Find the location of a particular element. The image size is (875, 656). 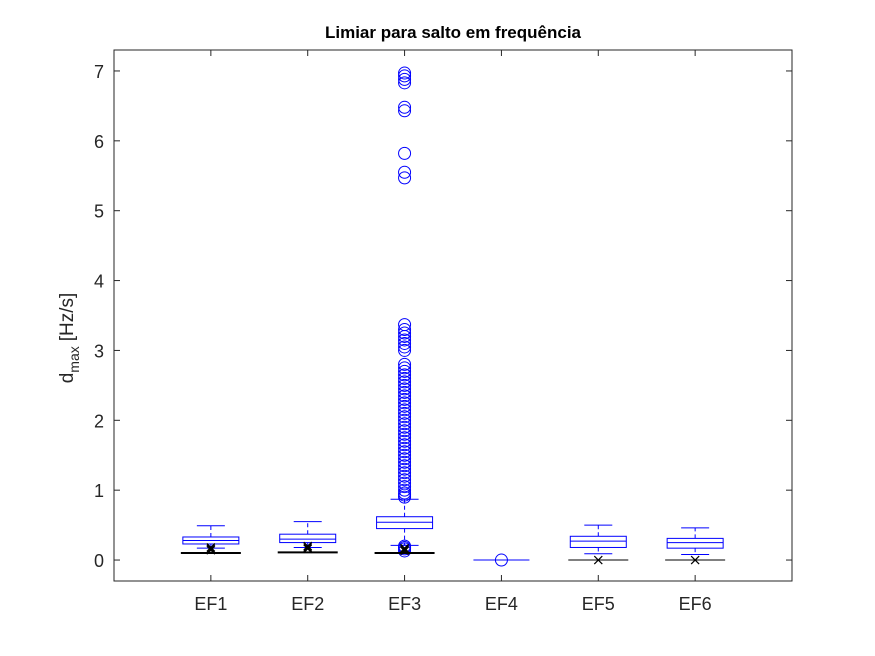

reference-ef2 is located at coordinates (307, 547).